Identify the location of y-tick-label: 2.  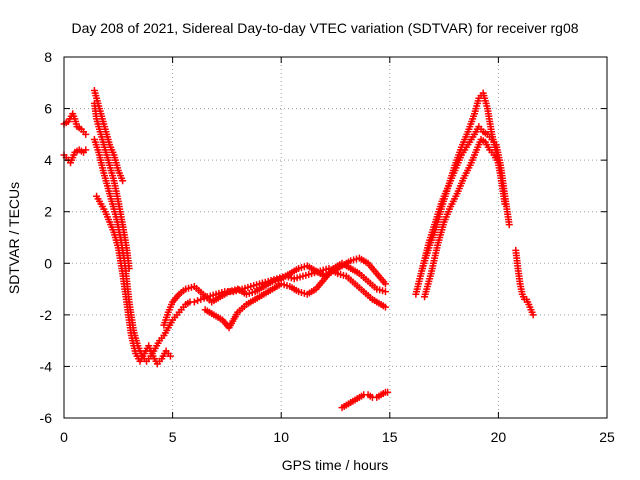
(48, 212).